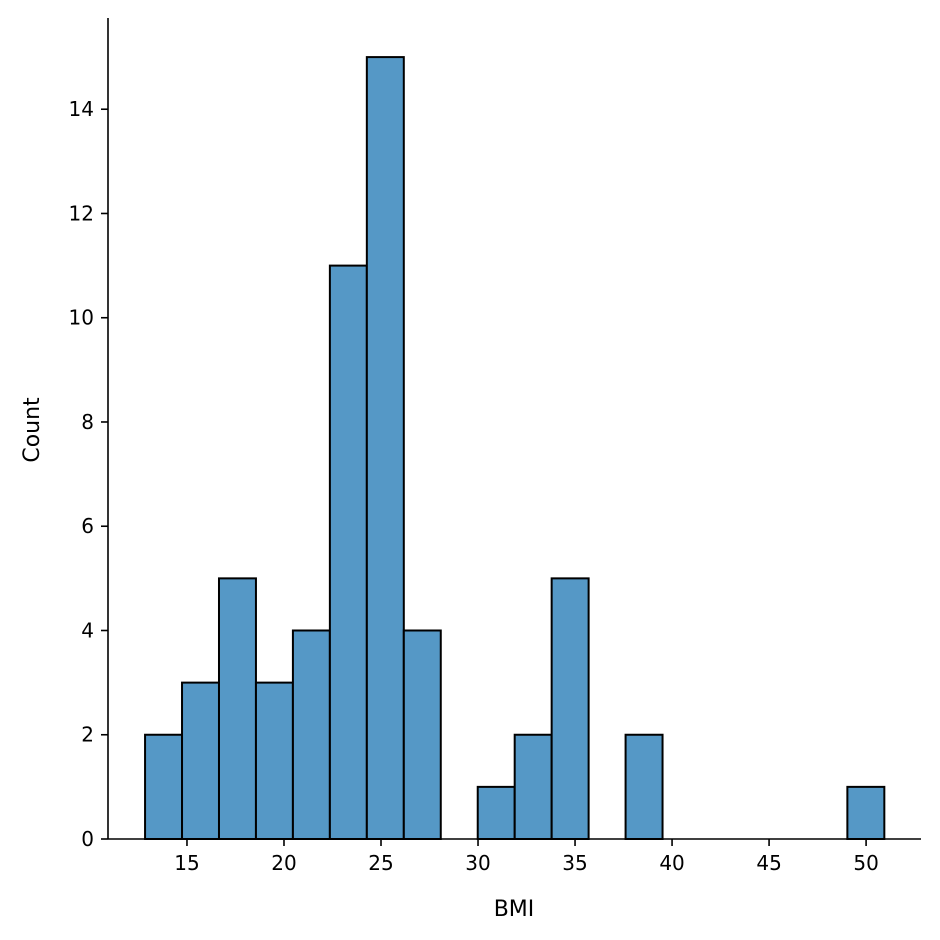 The width and height of the screenshot is (940, 940). Describe the element at coordinates (671, 863) in the screenshot. I see `x-tick-label: 40` at that location.